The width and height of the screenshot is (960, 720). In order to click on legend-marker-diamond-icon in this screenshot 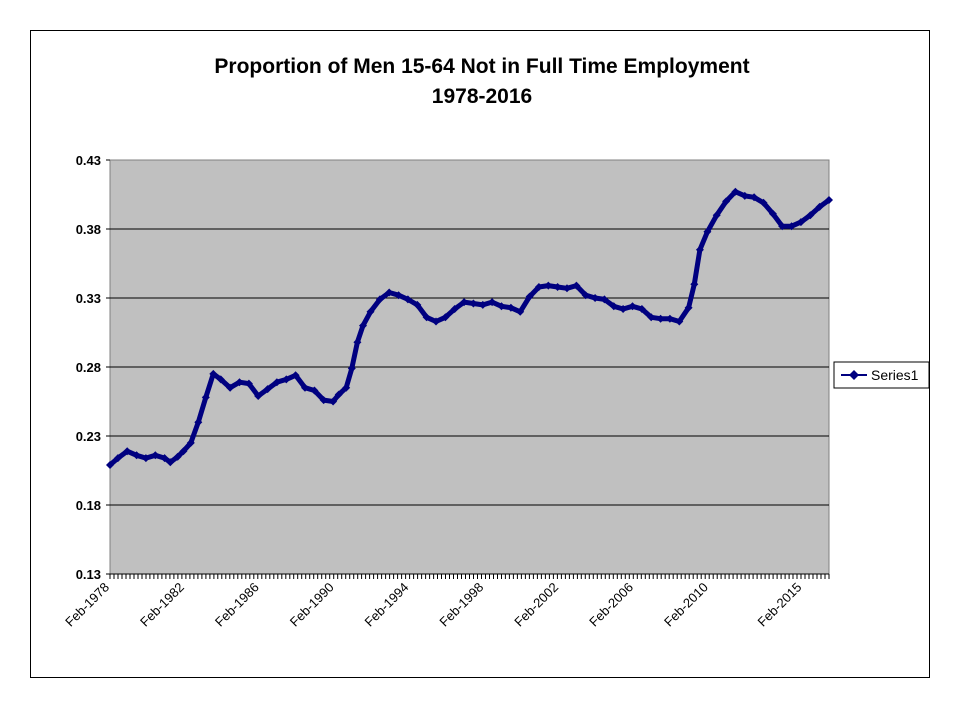, I will do `click(854, 375)`.